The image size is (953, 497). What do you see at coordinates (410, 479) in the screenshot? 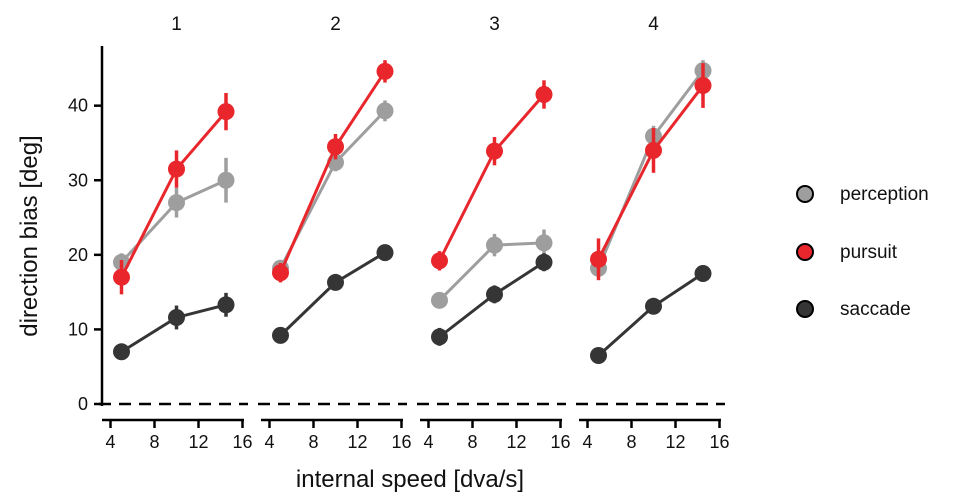
I see `x-axis-title: internal speed [dva/s]` at bounding box center [410, 479].